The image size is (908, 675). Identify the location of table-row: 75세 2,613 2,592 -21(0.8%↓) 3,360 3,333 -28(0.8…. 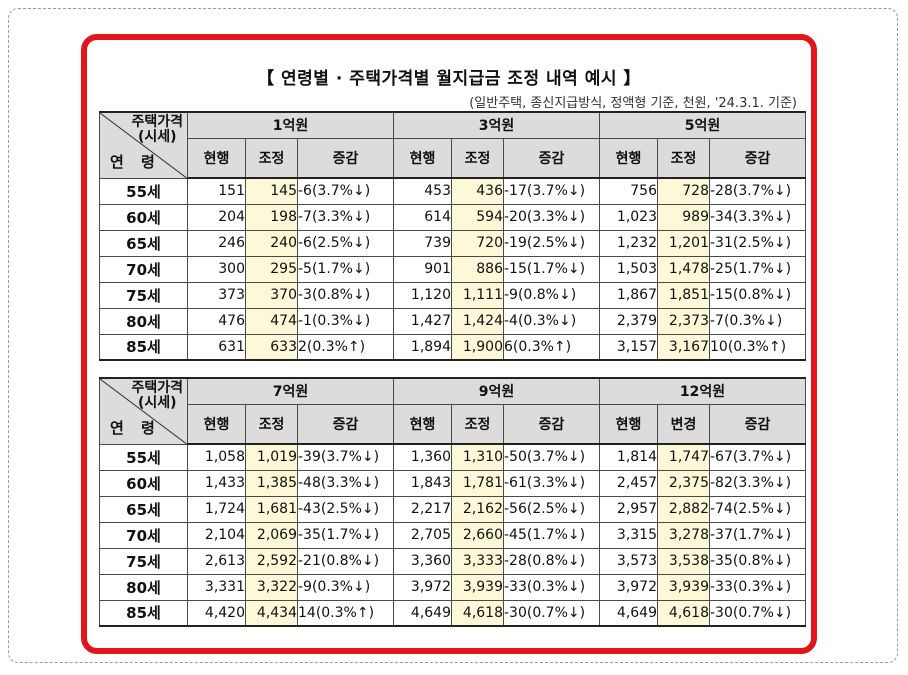
(453, 561).